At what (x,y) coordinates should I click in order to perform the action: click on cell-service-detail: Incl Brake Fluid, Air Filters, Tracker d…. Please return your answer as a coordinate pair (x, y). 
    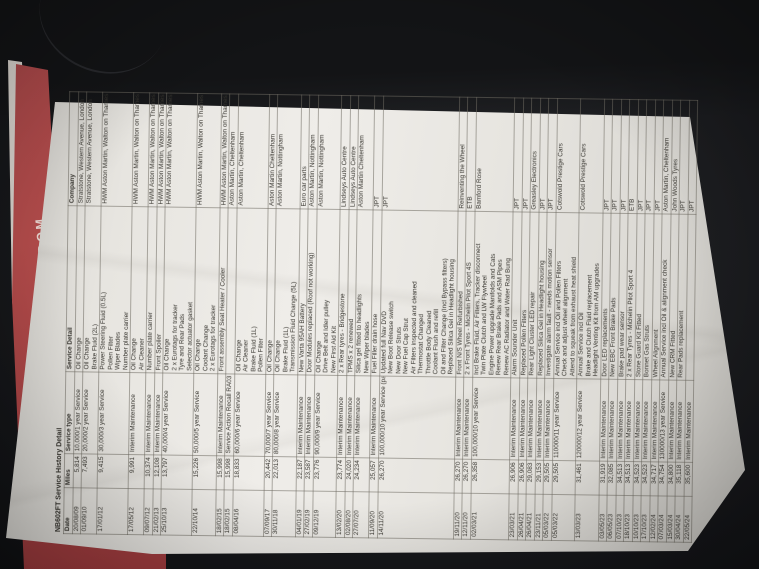
    Looking at the image, I should click on (493, 294).